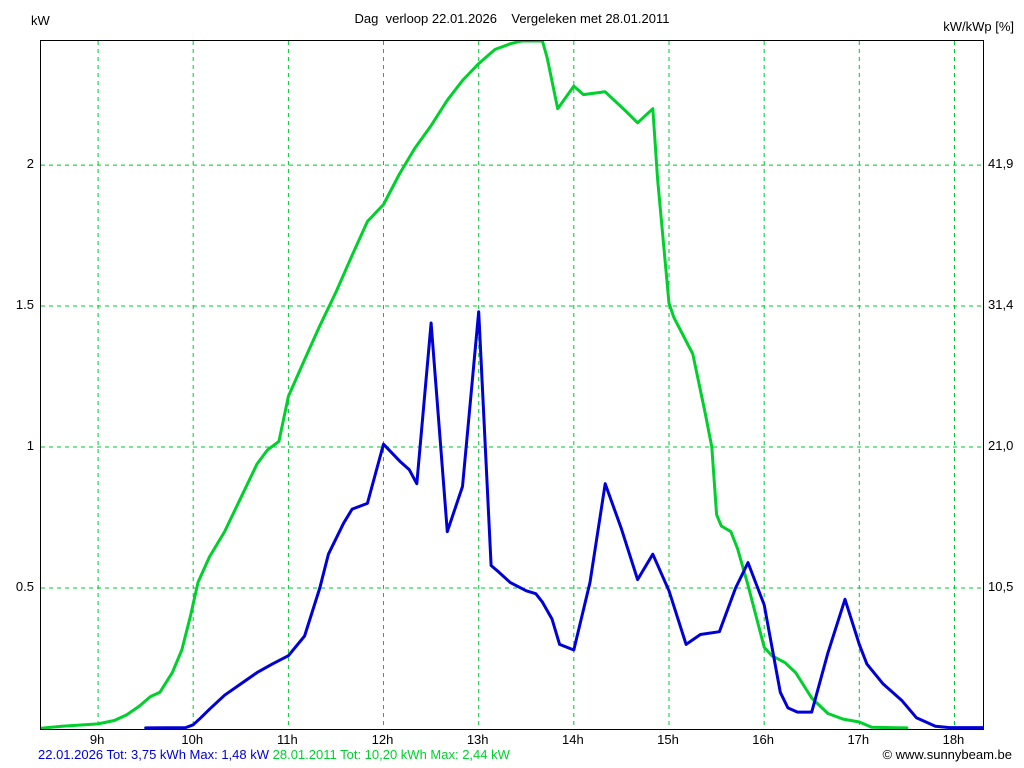 Image resolution: width=1024 pixels, height=768 pixels. What do you see at coordinates (978, 26) in the screenshot?
I see `right-axis-unit: kW/kWp [%]` at bounding box center [978, 26].